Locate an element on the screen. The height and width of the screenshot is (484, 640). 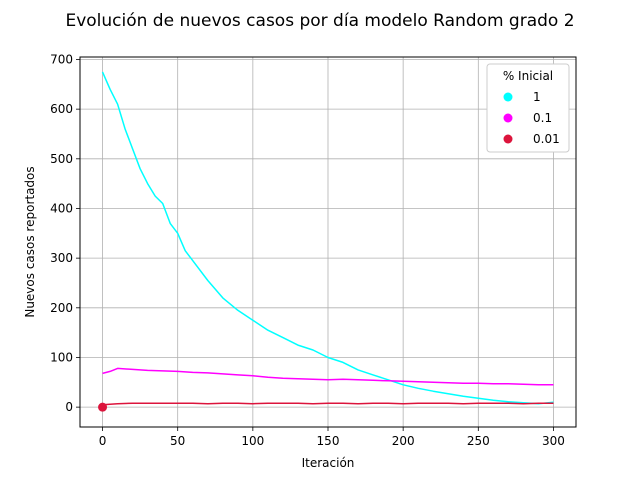
y-tick-label: 400 is located at coordinates (61, 208).